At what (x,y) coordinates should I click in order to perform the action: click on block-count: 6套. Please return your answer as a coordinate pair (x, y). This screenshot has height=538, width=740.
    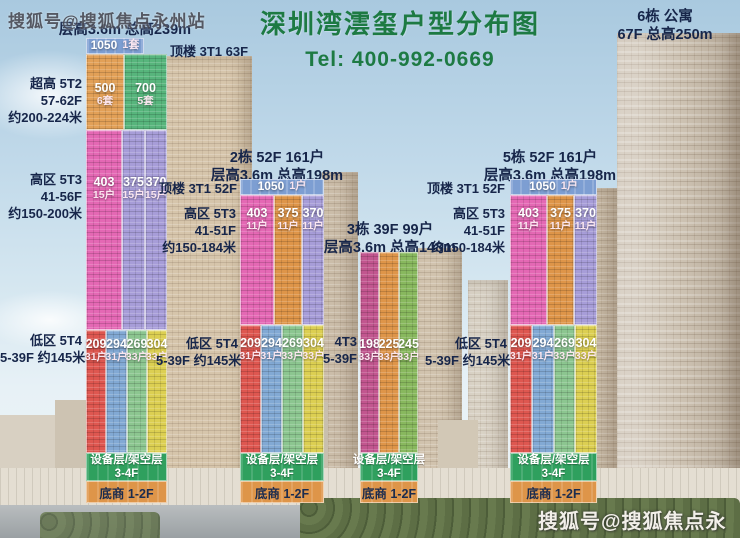
    Looking at the image, I should click on (105, 101).